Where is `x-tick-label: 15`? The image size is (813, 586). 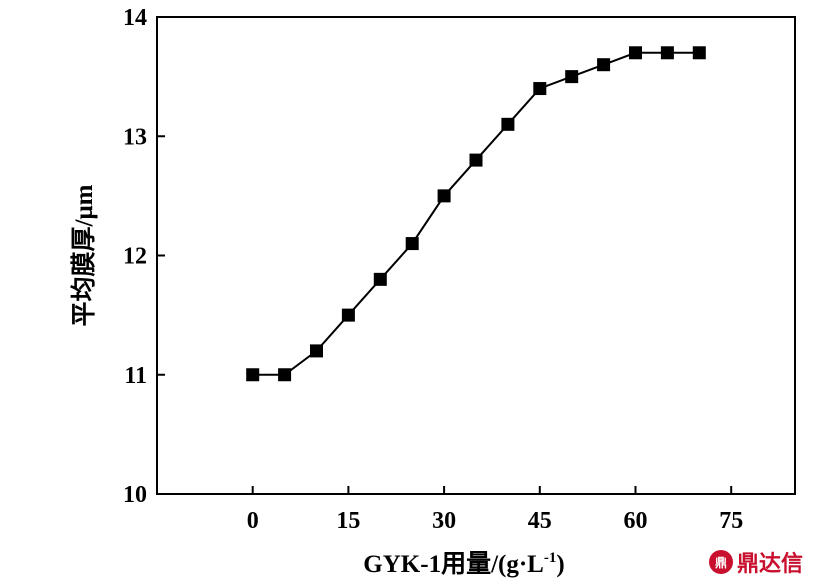 x-tick-label: 15 is located at coordinates (348, 521).